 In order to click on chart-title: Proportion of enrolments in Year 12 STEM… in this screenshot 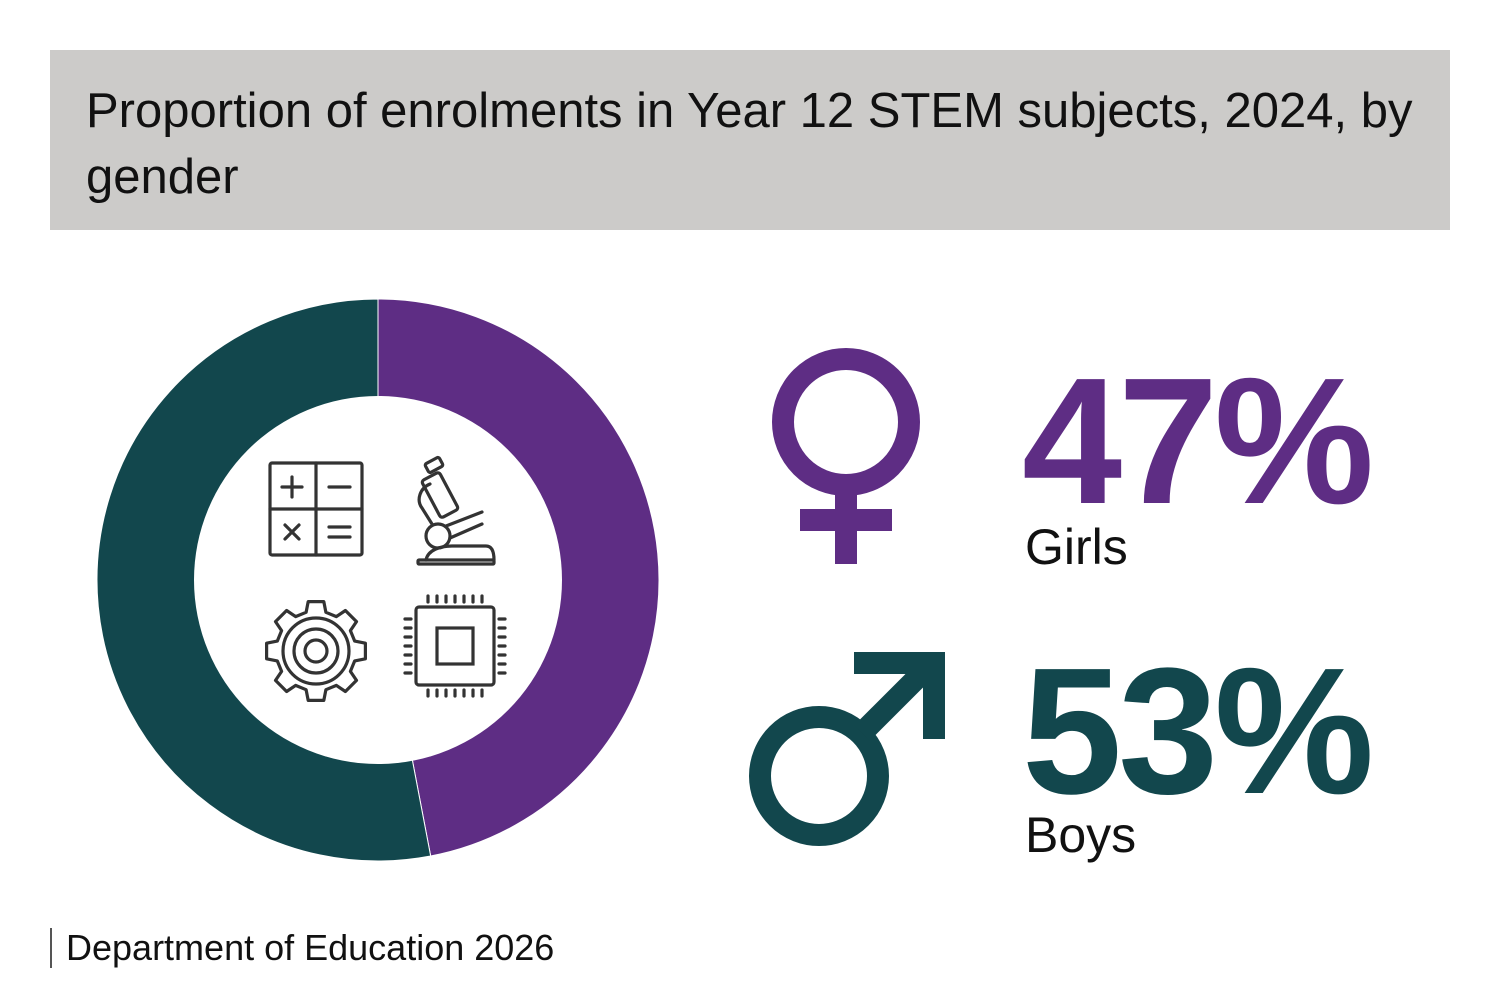, I will do `click(749, 144)`.